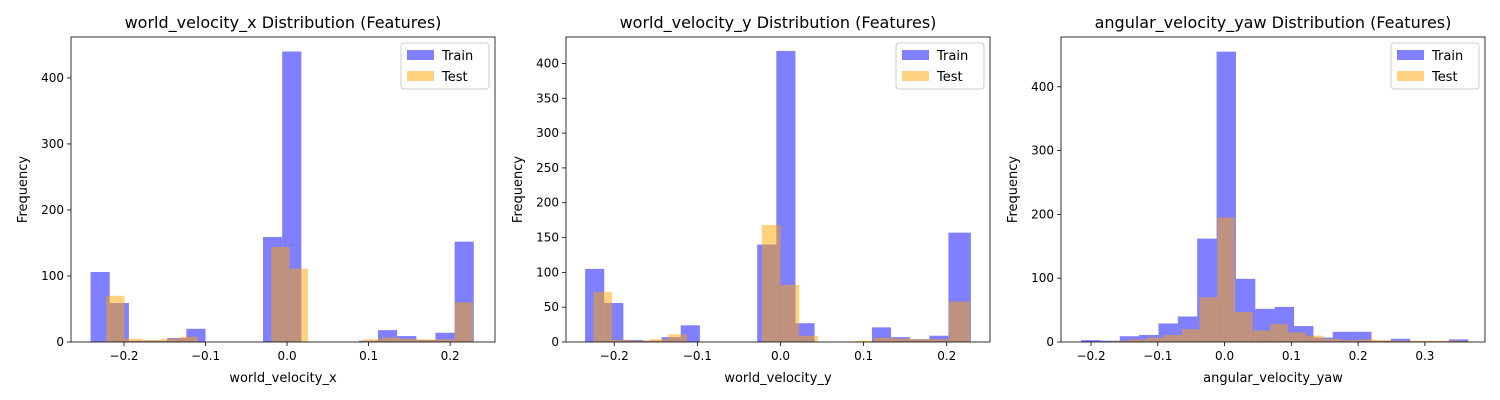 This screenshot has width=1500, height=400. I want to click on y-tick-label: 150, so click(547, 238).